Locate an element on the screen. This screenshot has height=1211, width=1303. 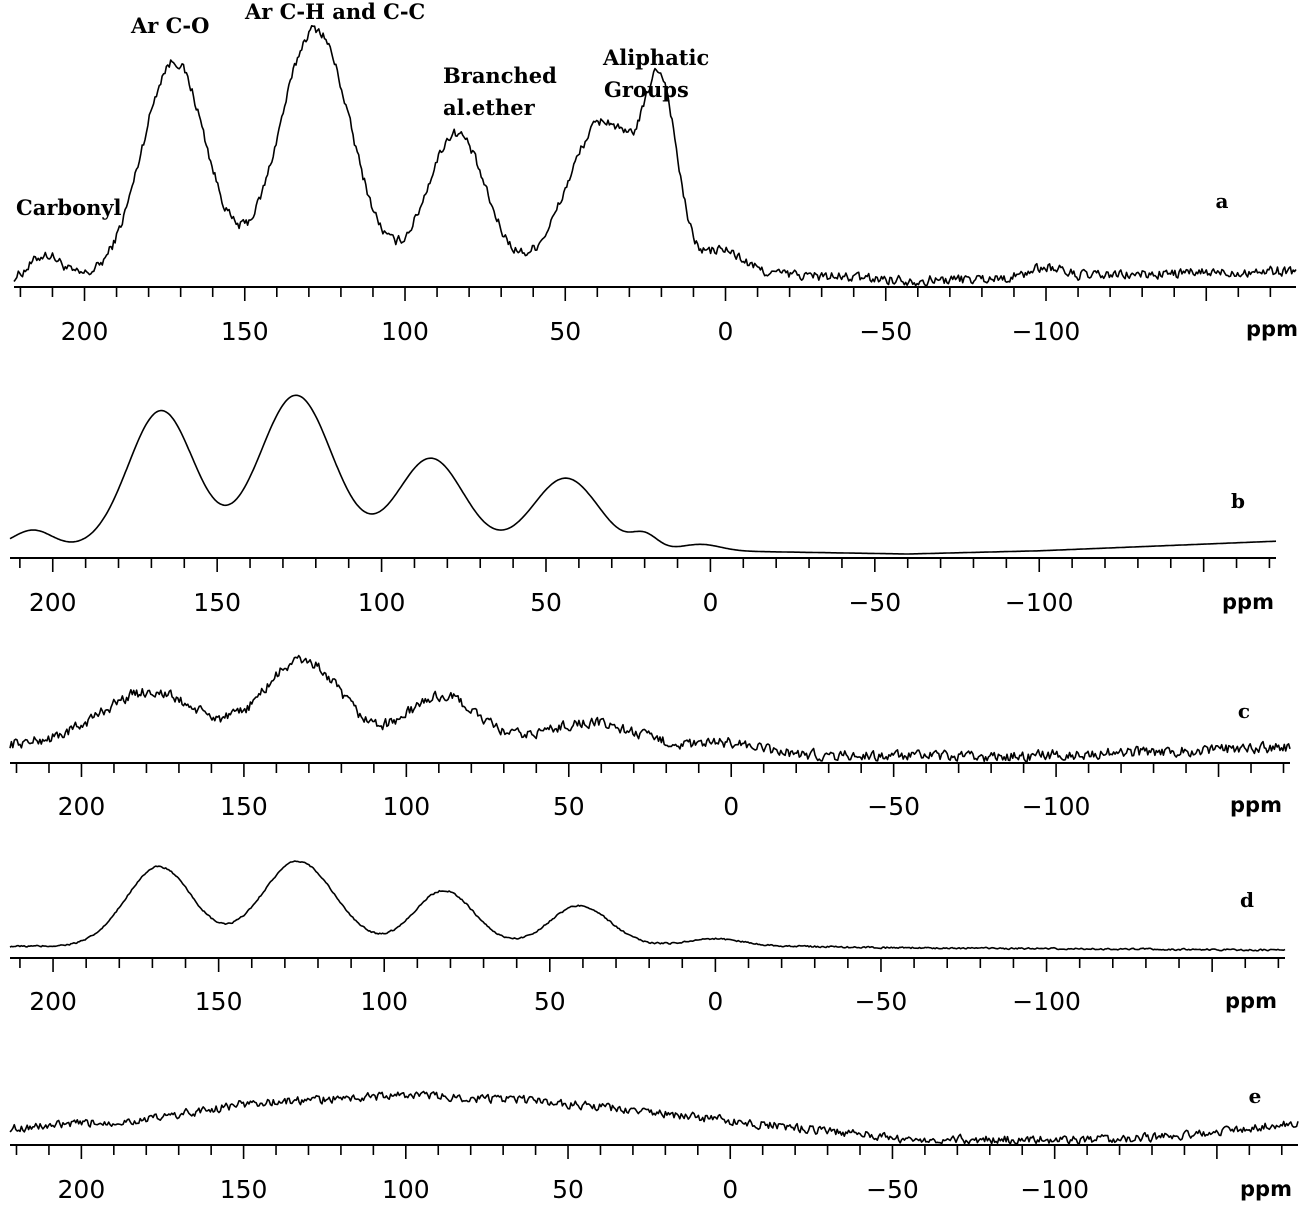
x-axis-tick-labels-a: 200 150 100 50 0 −50 −100 is located at coordinates (571, 331).